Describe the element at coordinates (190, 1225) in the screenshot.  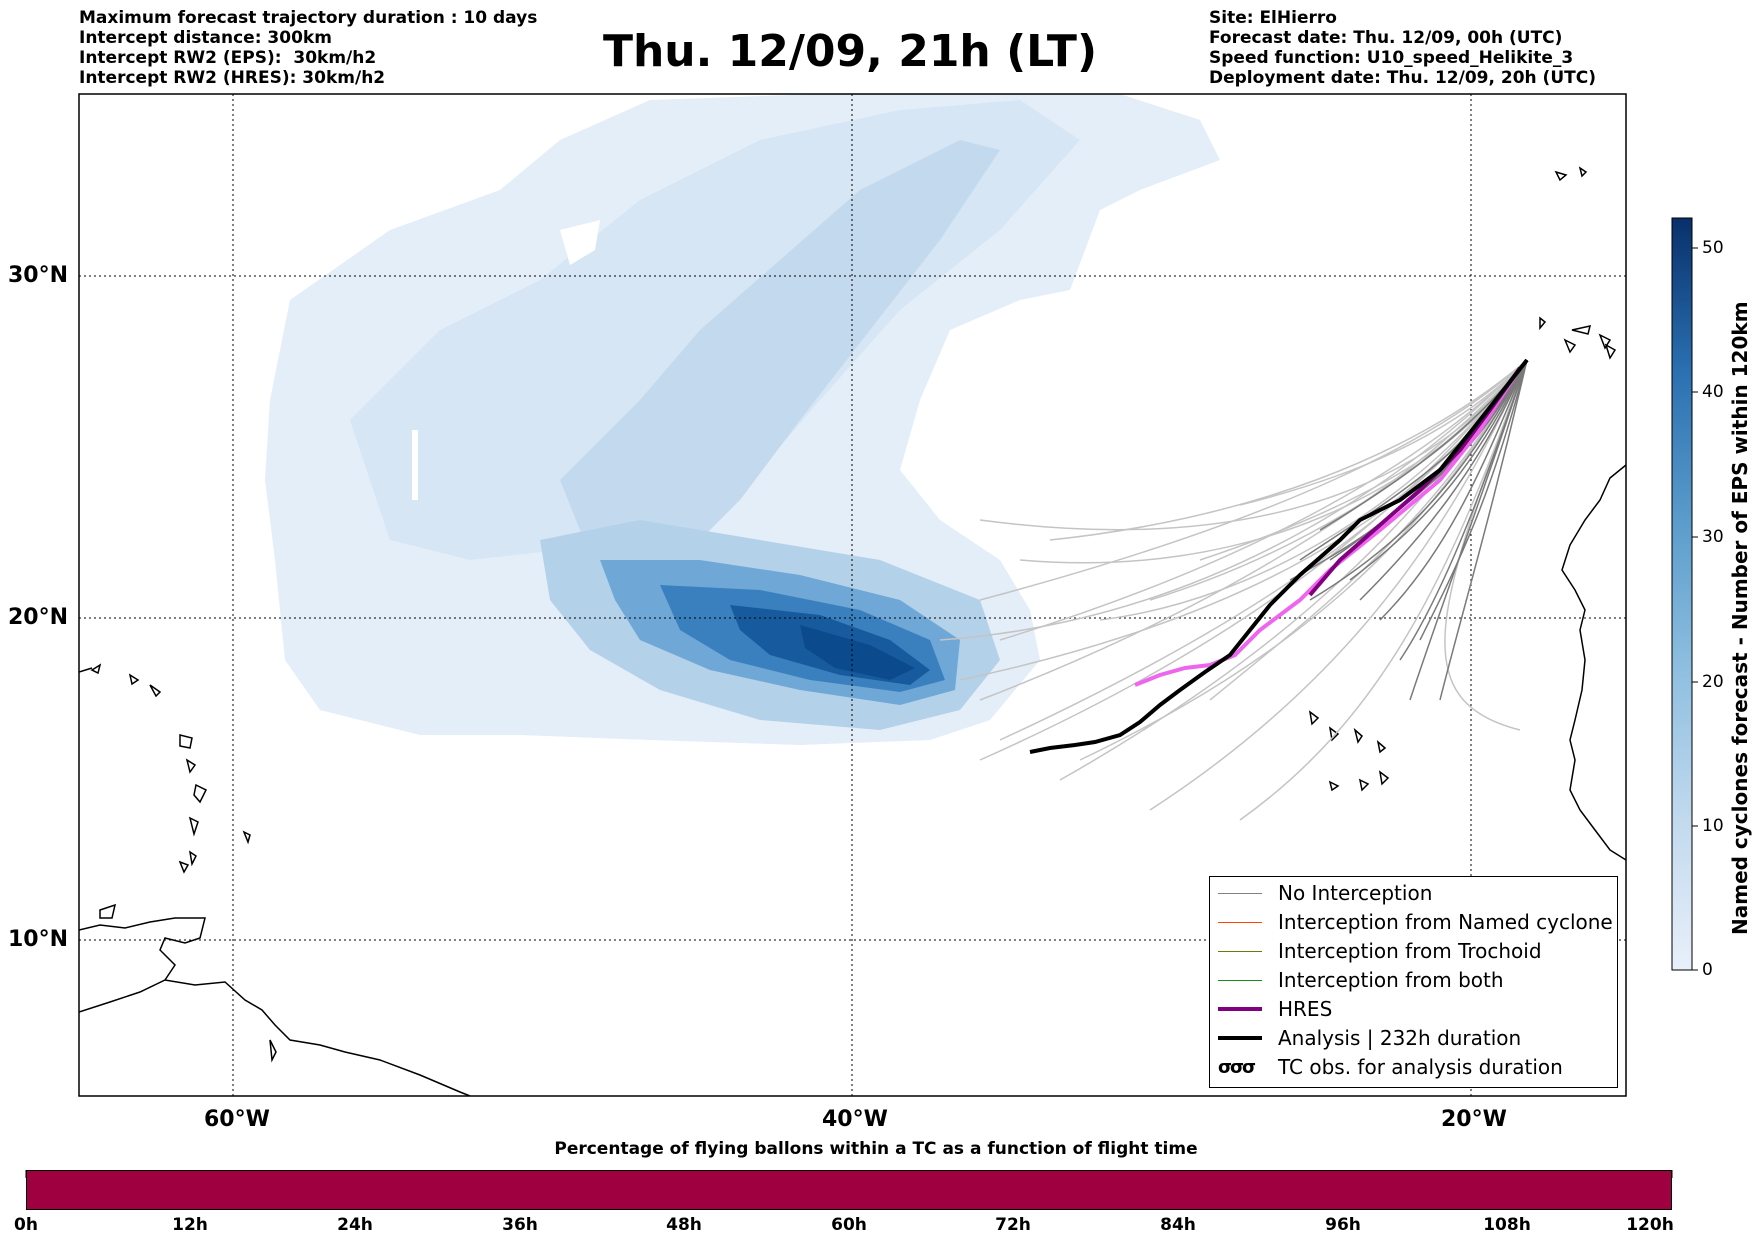
I see `time-tick-12h: 12h` at that location.